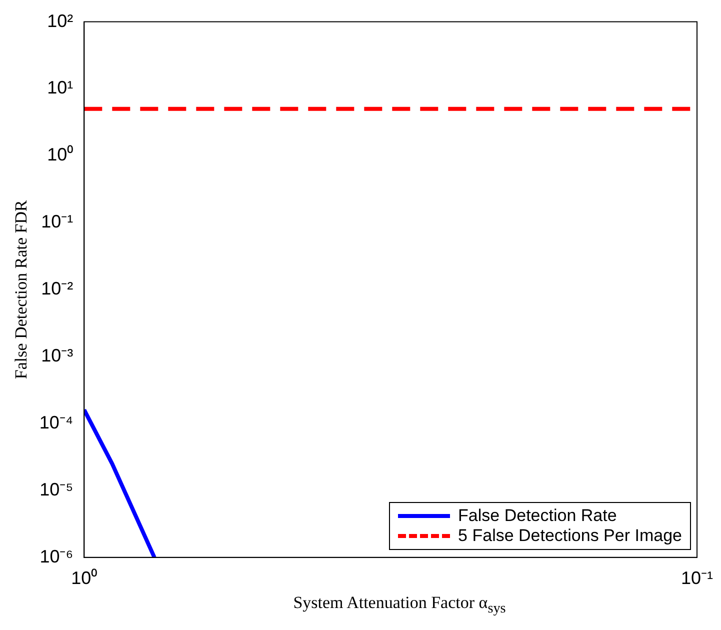 Image resolution: width=721 pixels, height=630 pixels. Describe the element at coordinates (57, 222) in the screenshot. I see `y-tick-label: 10⁻¹` at that location.